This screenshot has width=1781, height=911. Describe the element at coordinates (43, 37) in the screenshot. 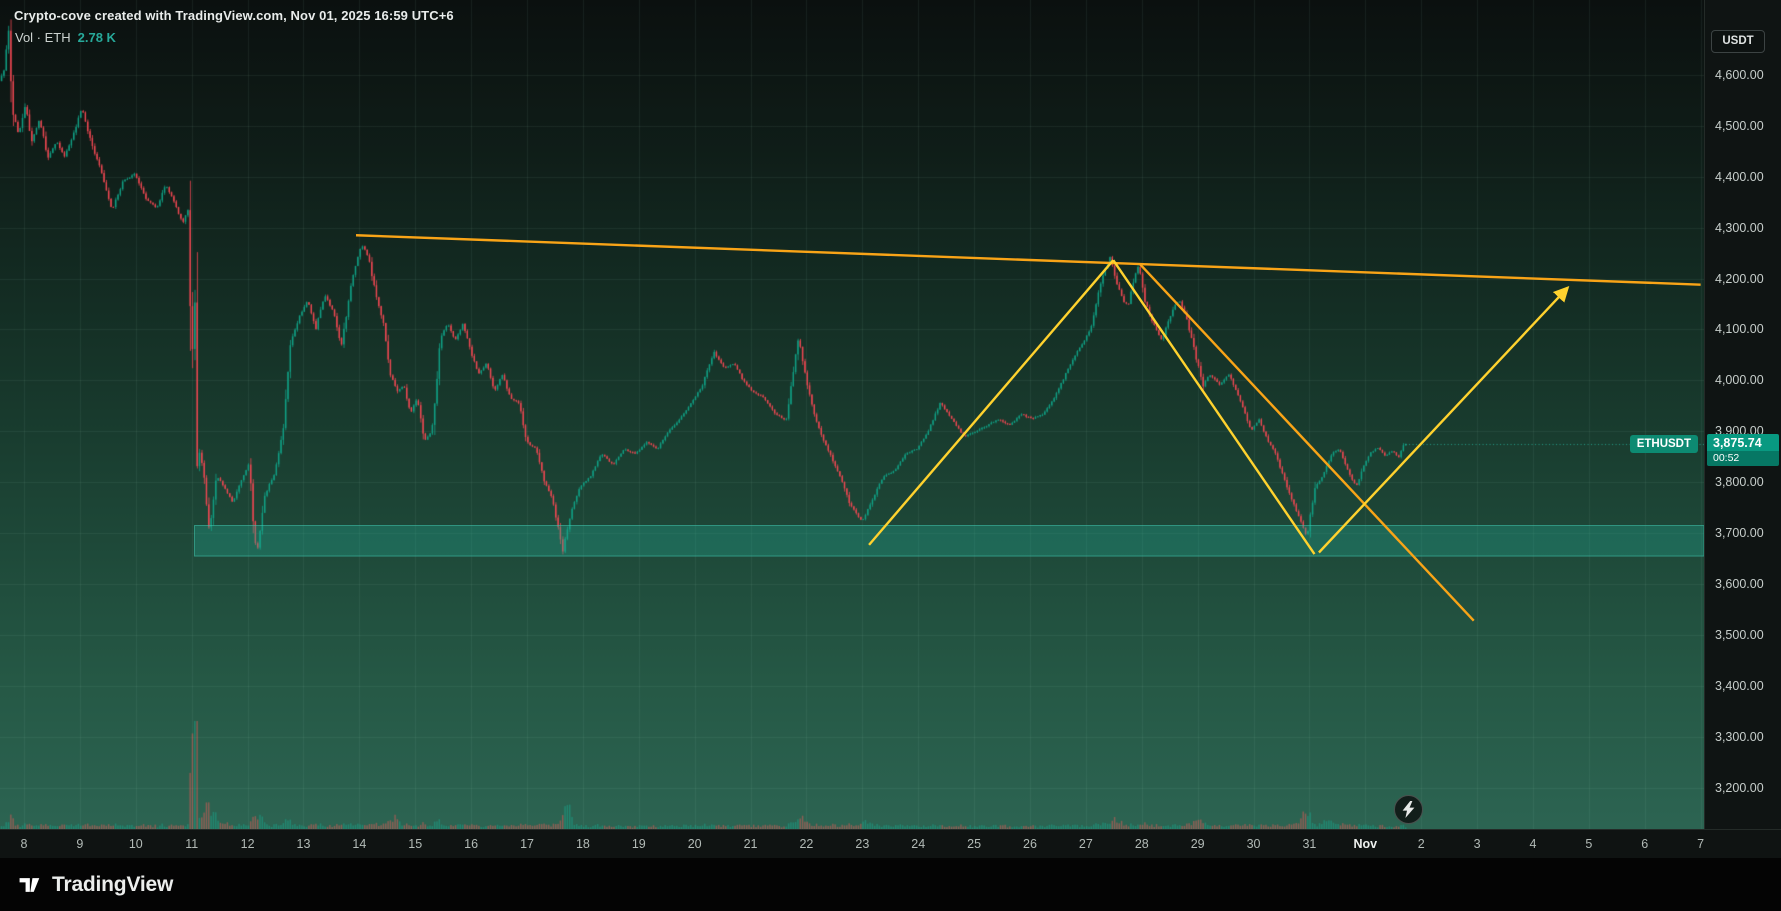

I see `volume-legend-label: Vol · ETH` at that location.